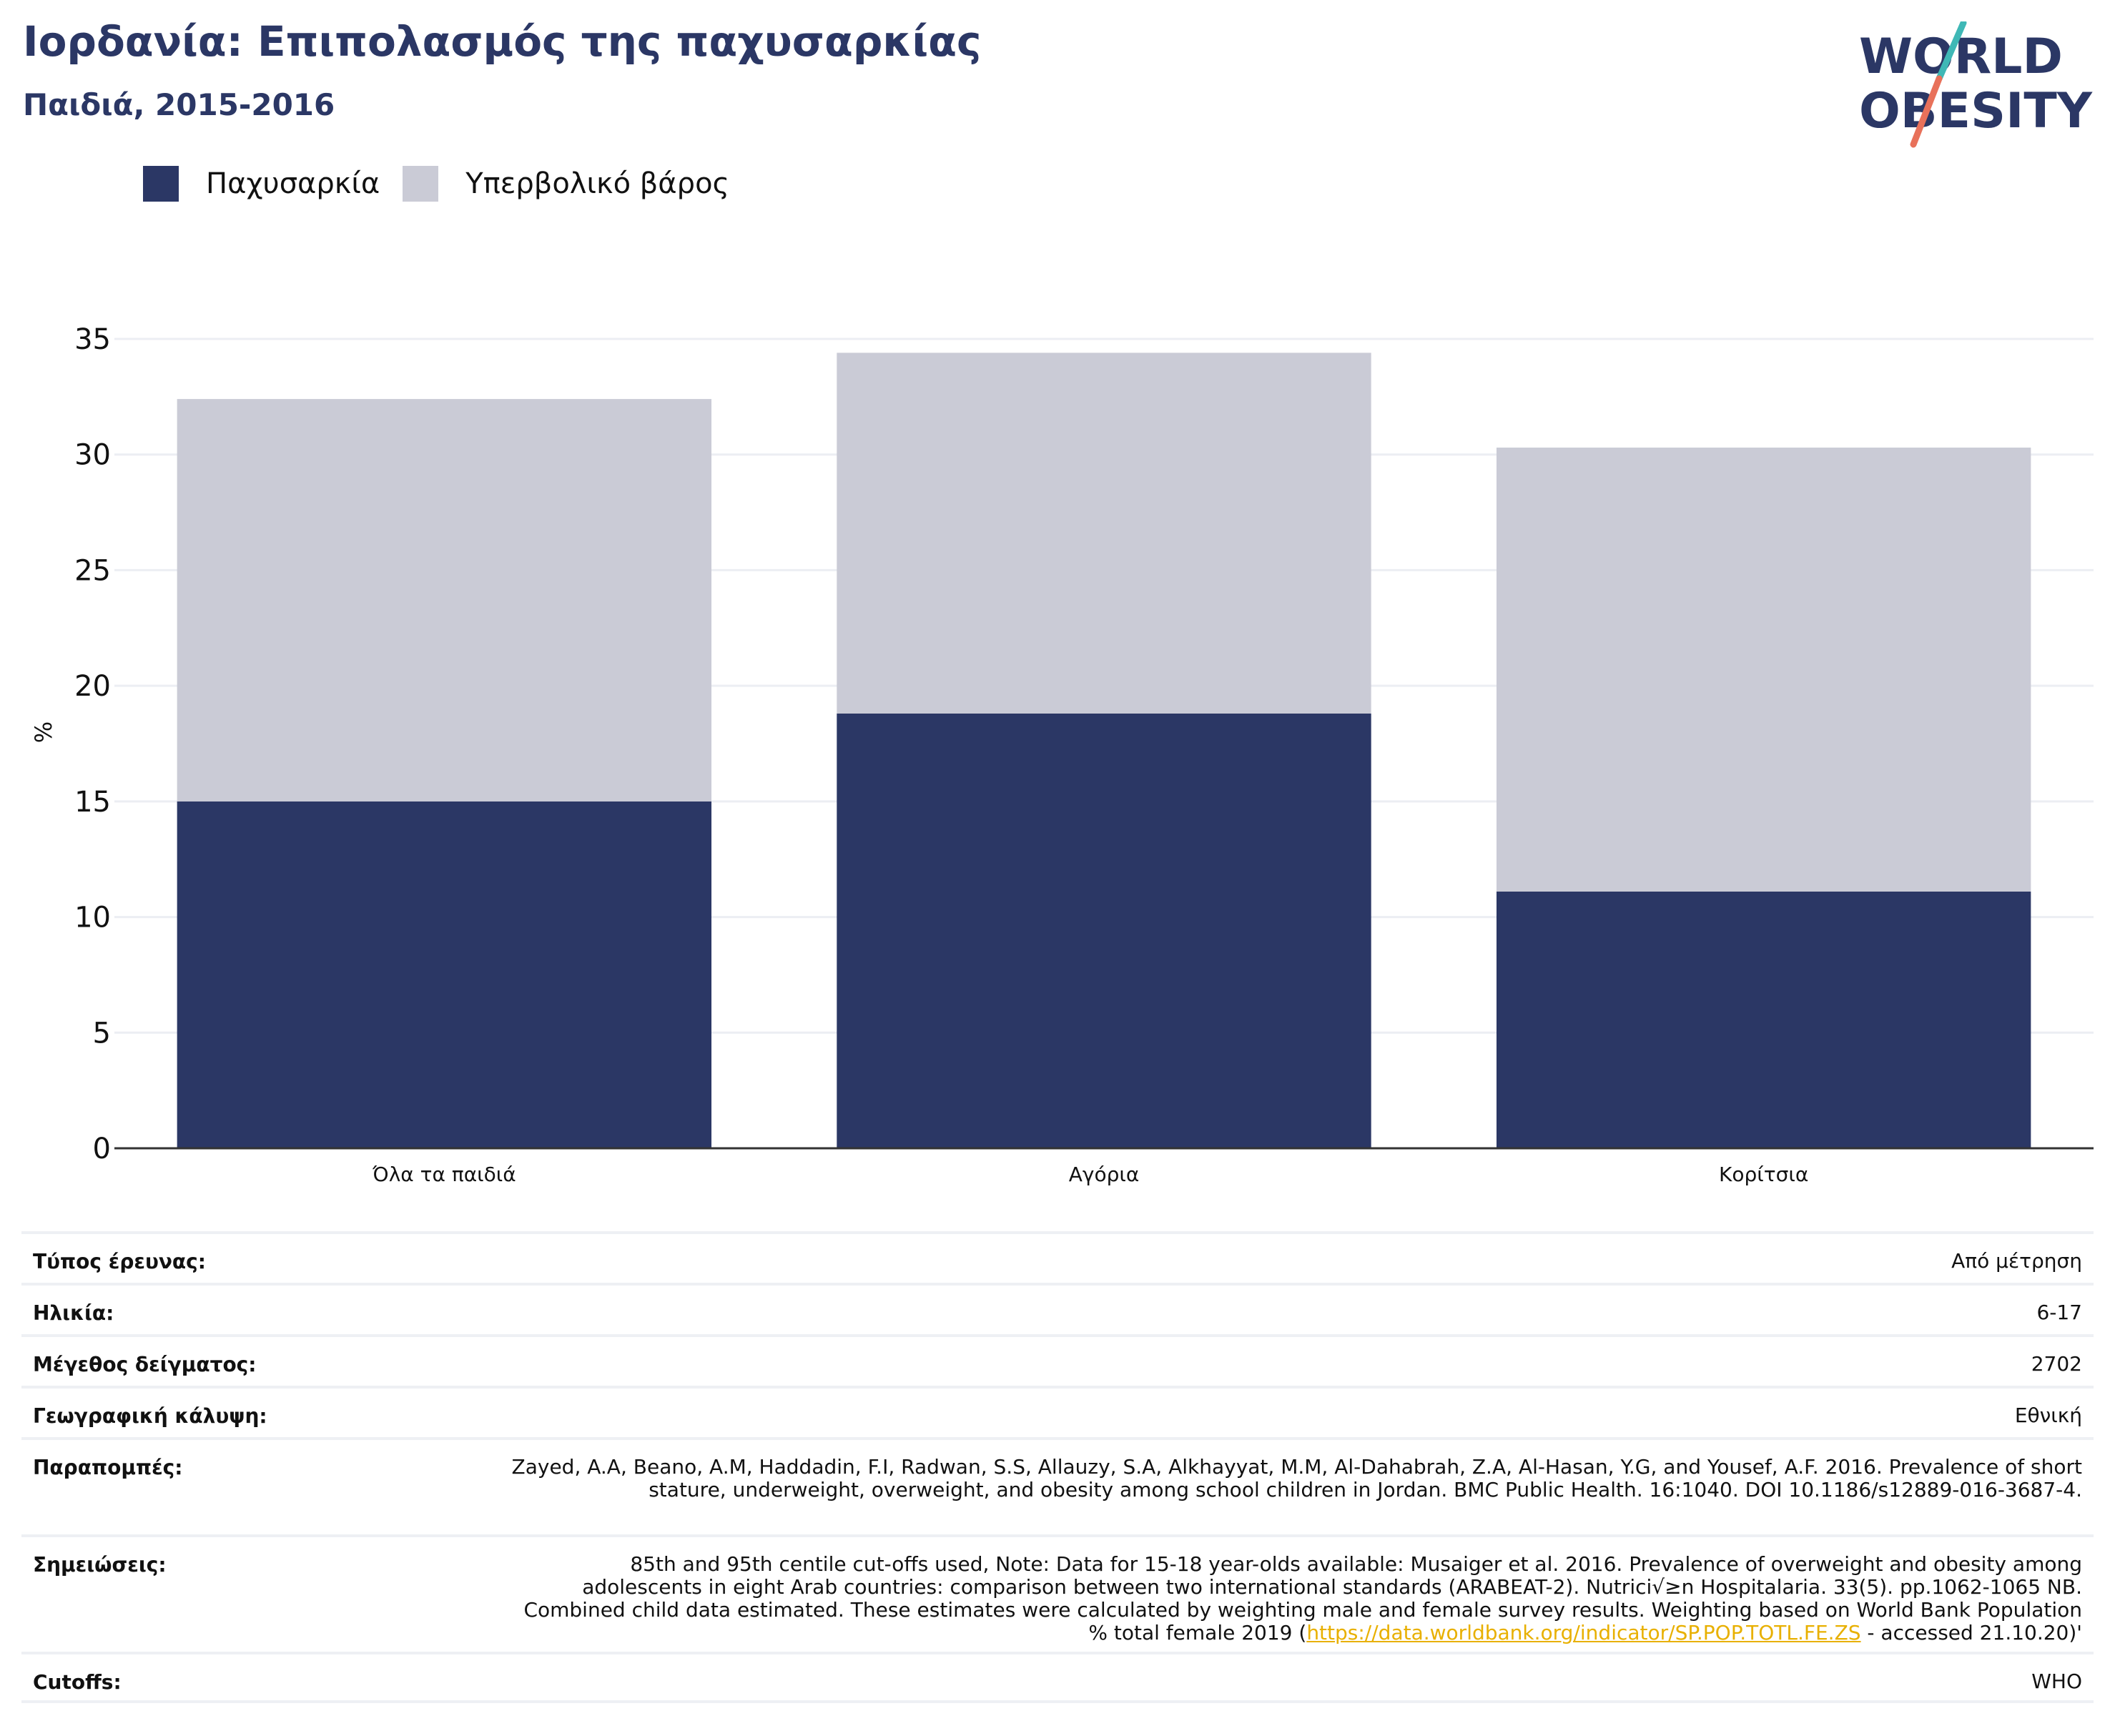 The image size is (2115, 1736). I want to click on info-value: WHO, so click(2056, 1681).